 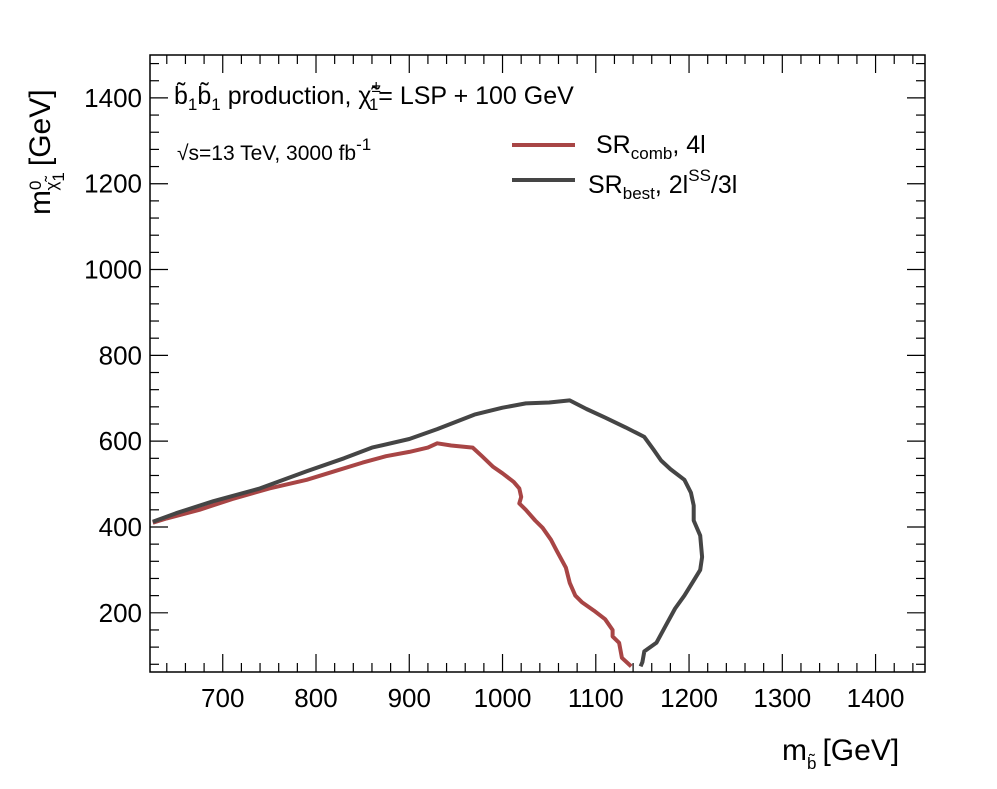 I want to click on x-tick-label: 800, so click(x=315, y=698).